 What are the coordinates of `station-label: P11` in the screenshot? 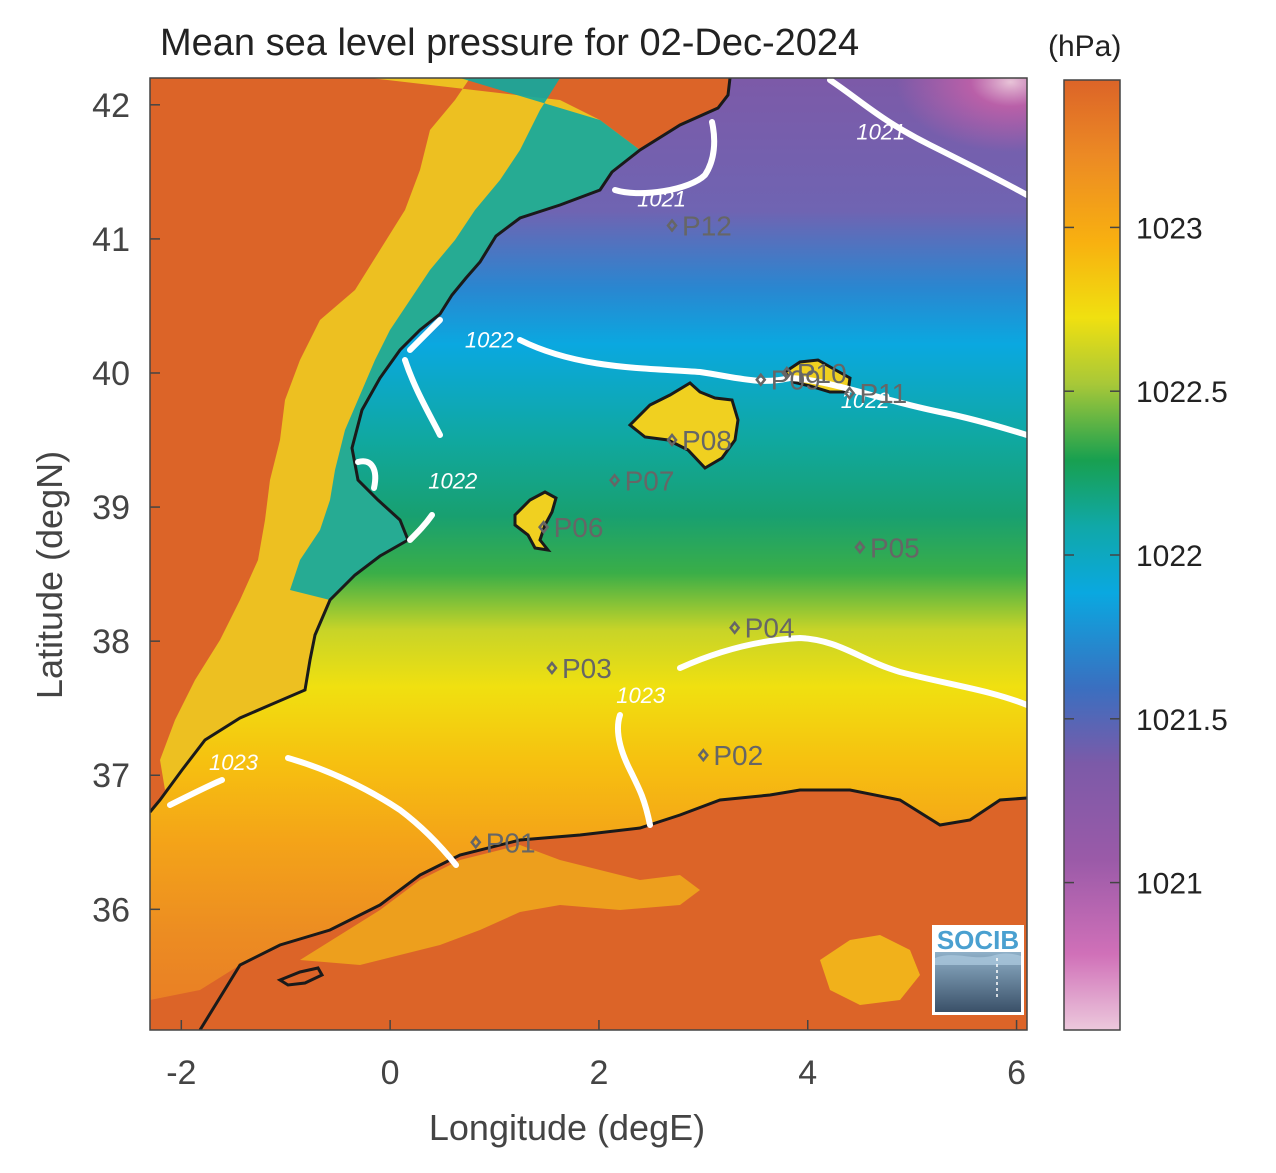 It's located at (884, 393).